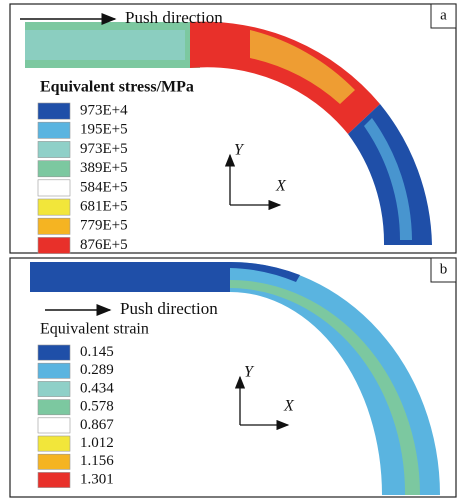 The image size is (460, 499). What do you see at coordinates (104, 226) in the screenshot?
I see `legend-label: 779E+5` at bounding box center [104, 226].